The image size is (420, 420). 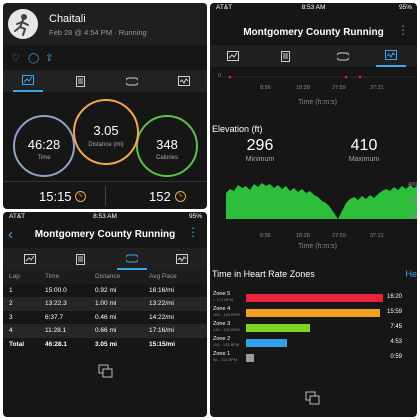 What do you see at coordinates (161, 330) in the screenshot?
I see `lap-pace: 17:16/mi` at bounding box center [161, 330].